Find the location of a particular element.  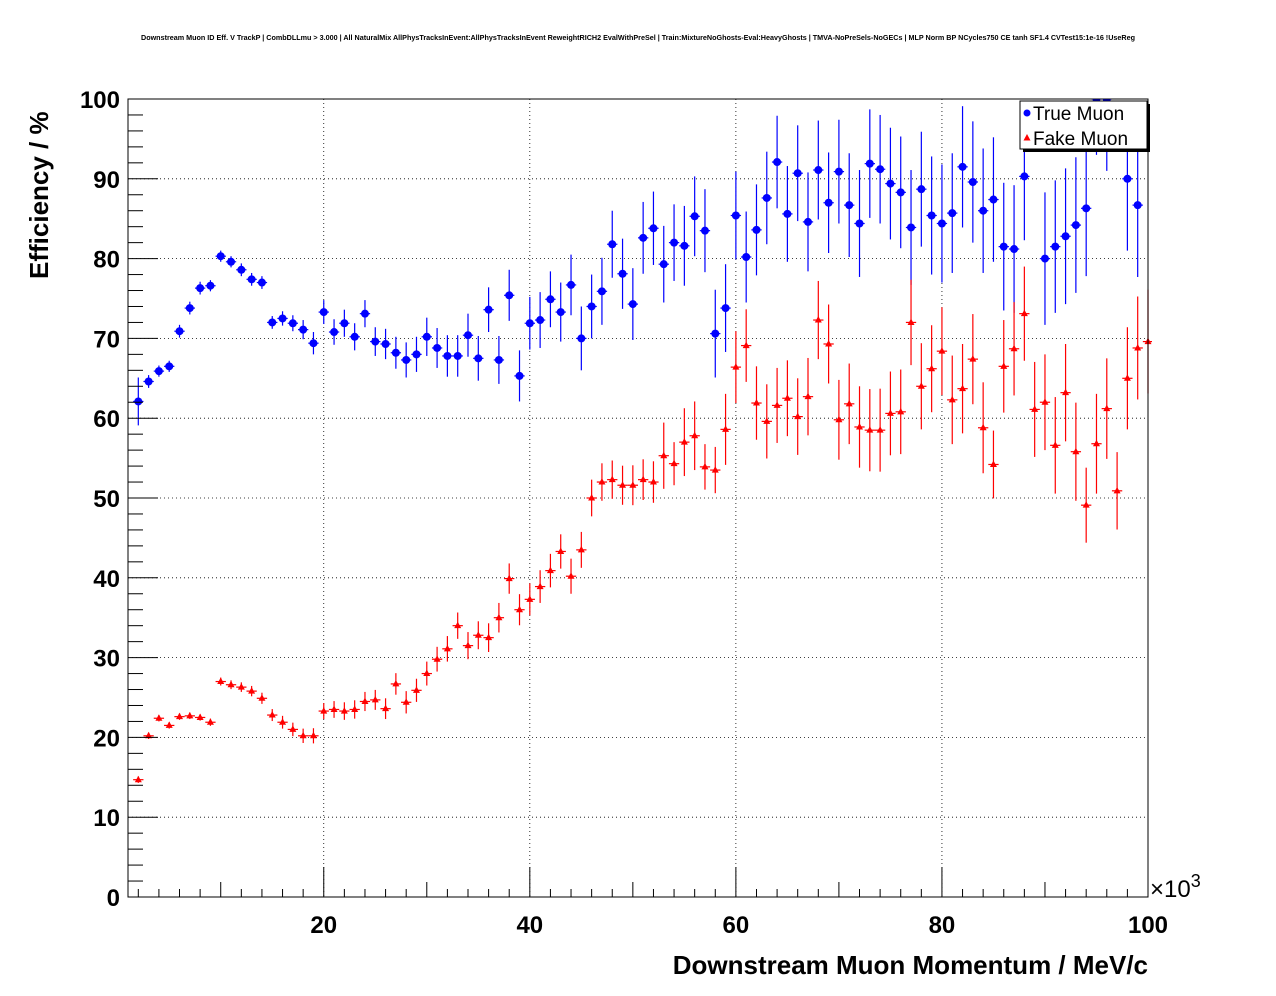

legend-marker is located at coordinates (1027, 113).